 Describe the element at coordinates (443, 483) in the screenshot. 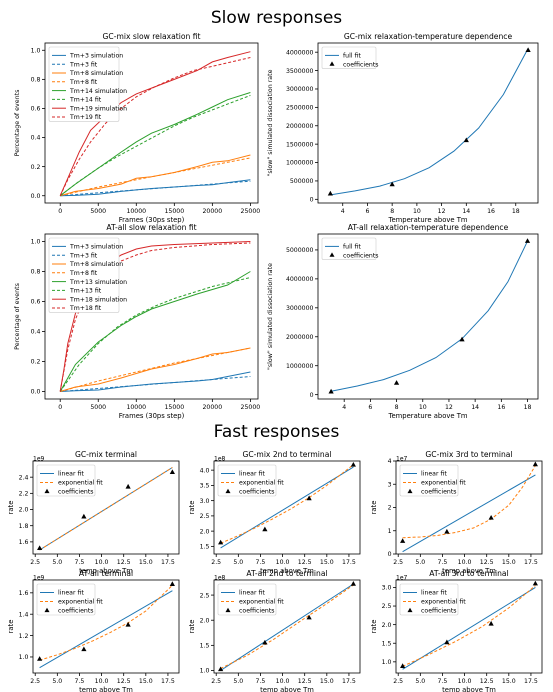

I see `legend-label: exponential fit` at that location.